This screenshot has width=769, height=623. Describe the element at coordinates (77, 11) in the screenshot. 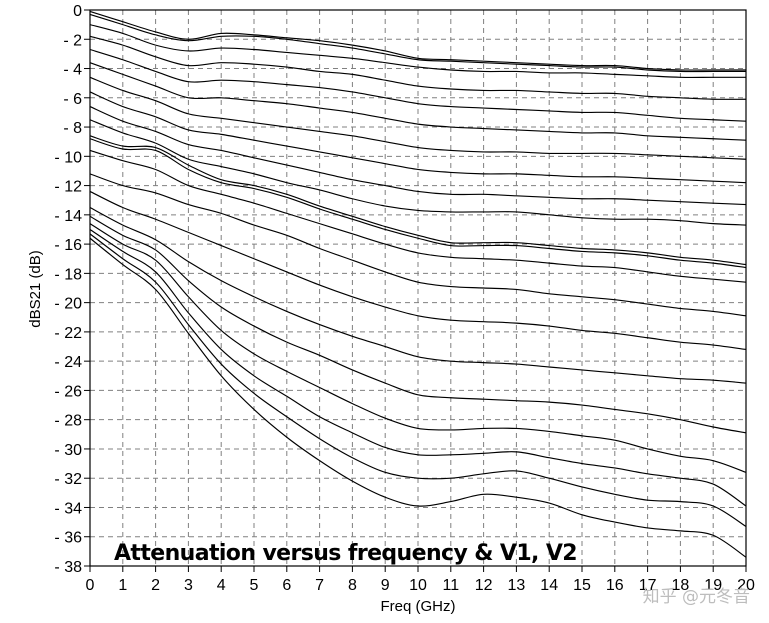

I see `y-tick-label: 0` at that location.